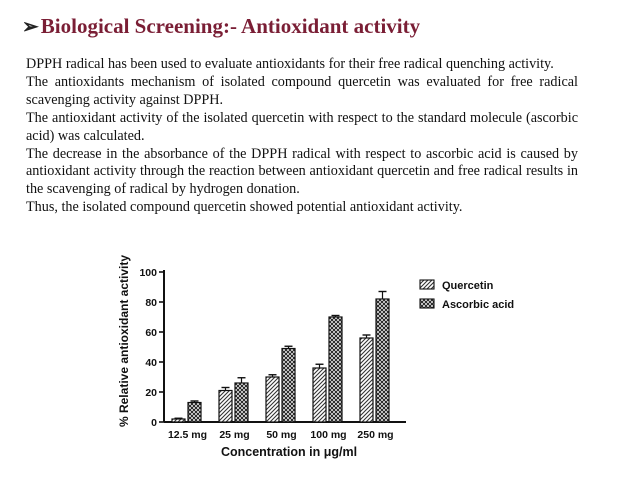 The width and height of the screenshot is (638, 478). I want to click on chart-bars: 12.5 mg 25 mg 50 mg 100 mg 250 mg, so click(281, 365).